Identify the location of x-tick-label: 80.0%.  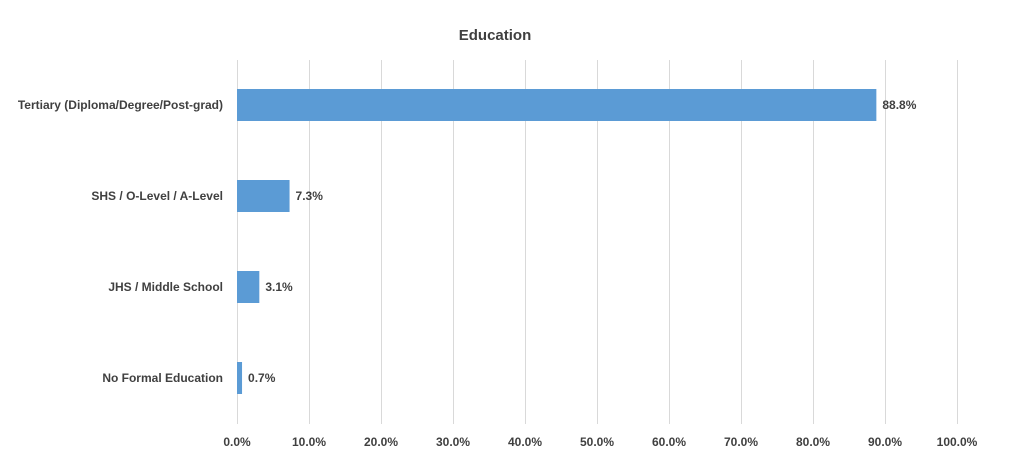
(813, 442).